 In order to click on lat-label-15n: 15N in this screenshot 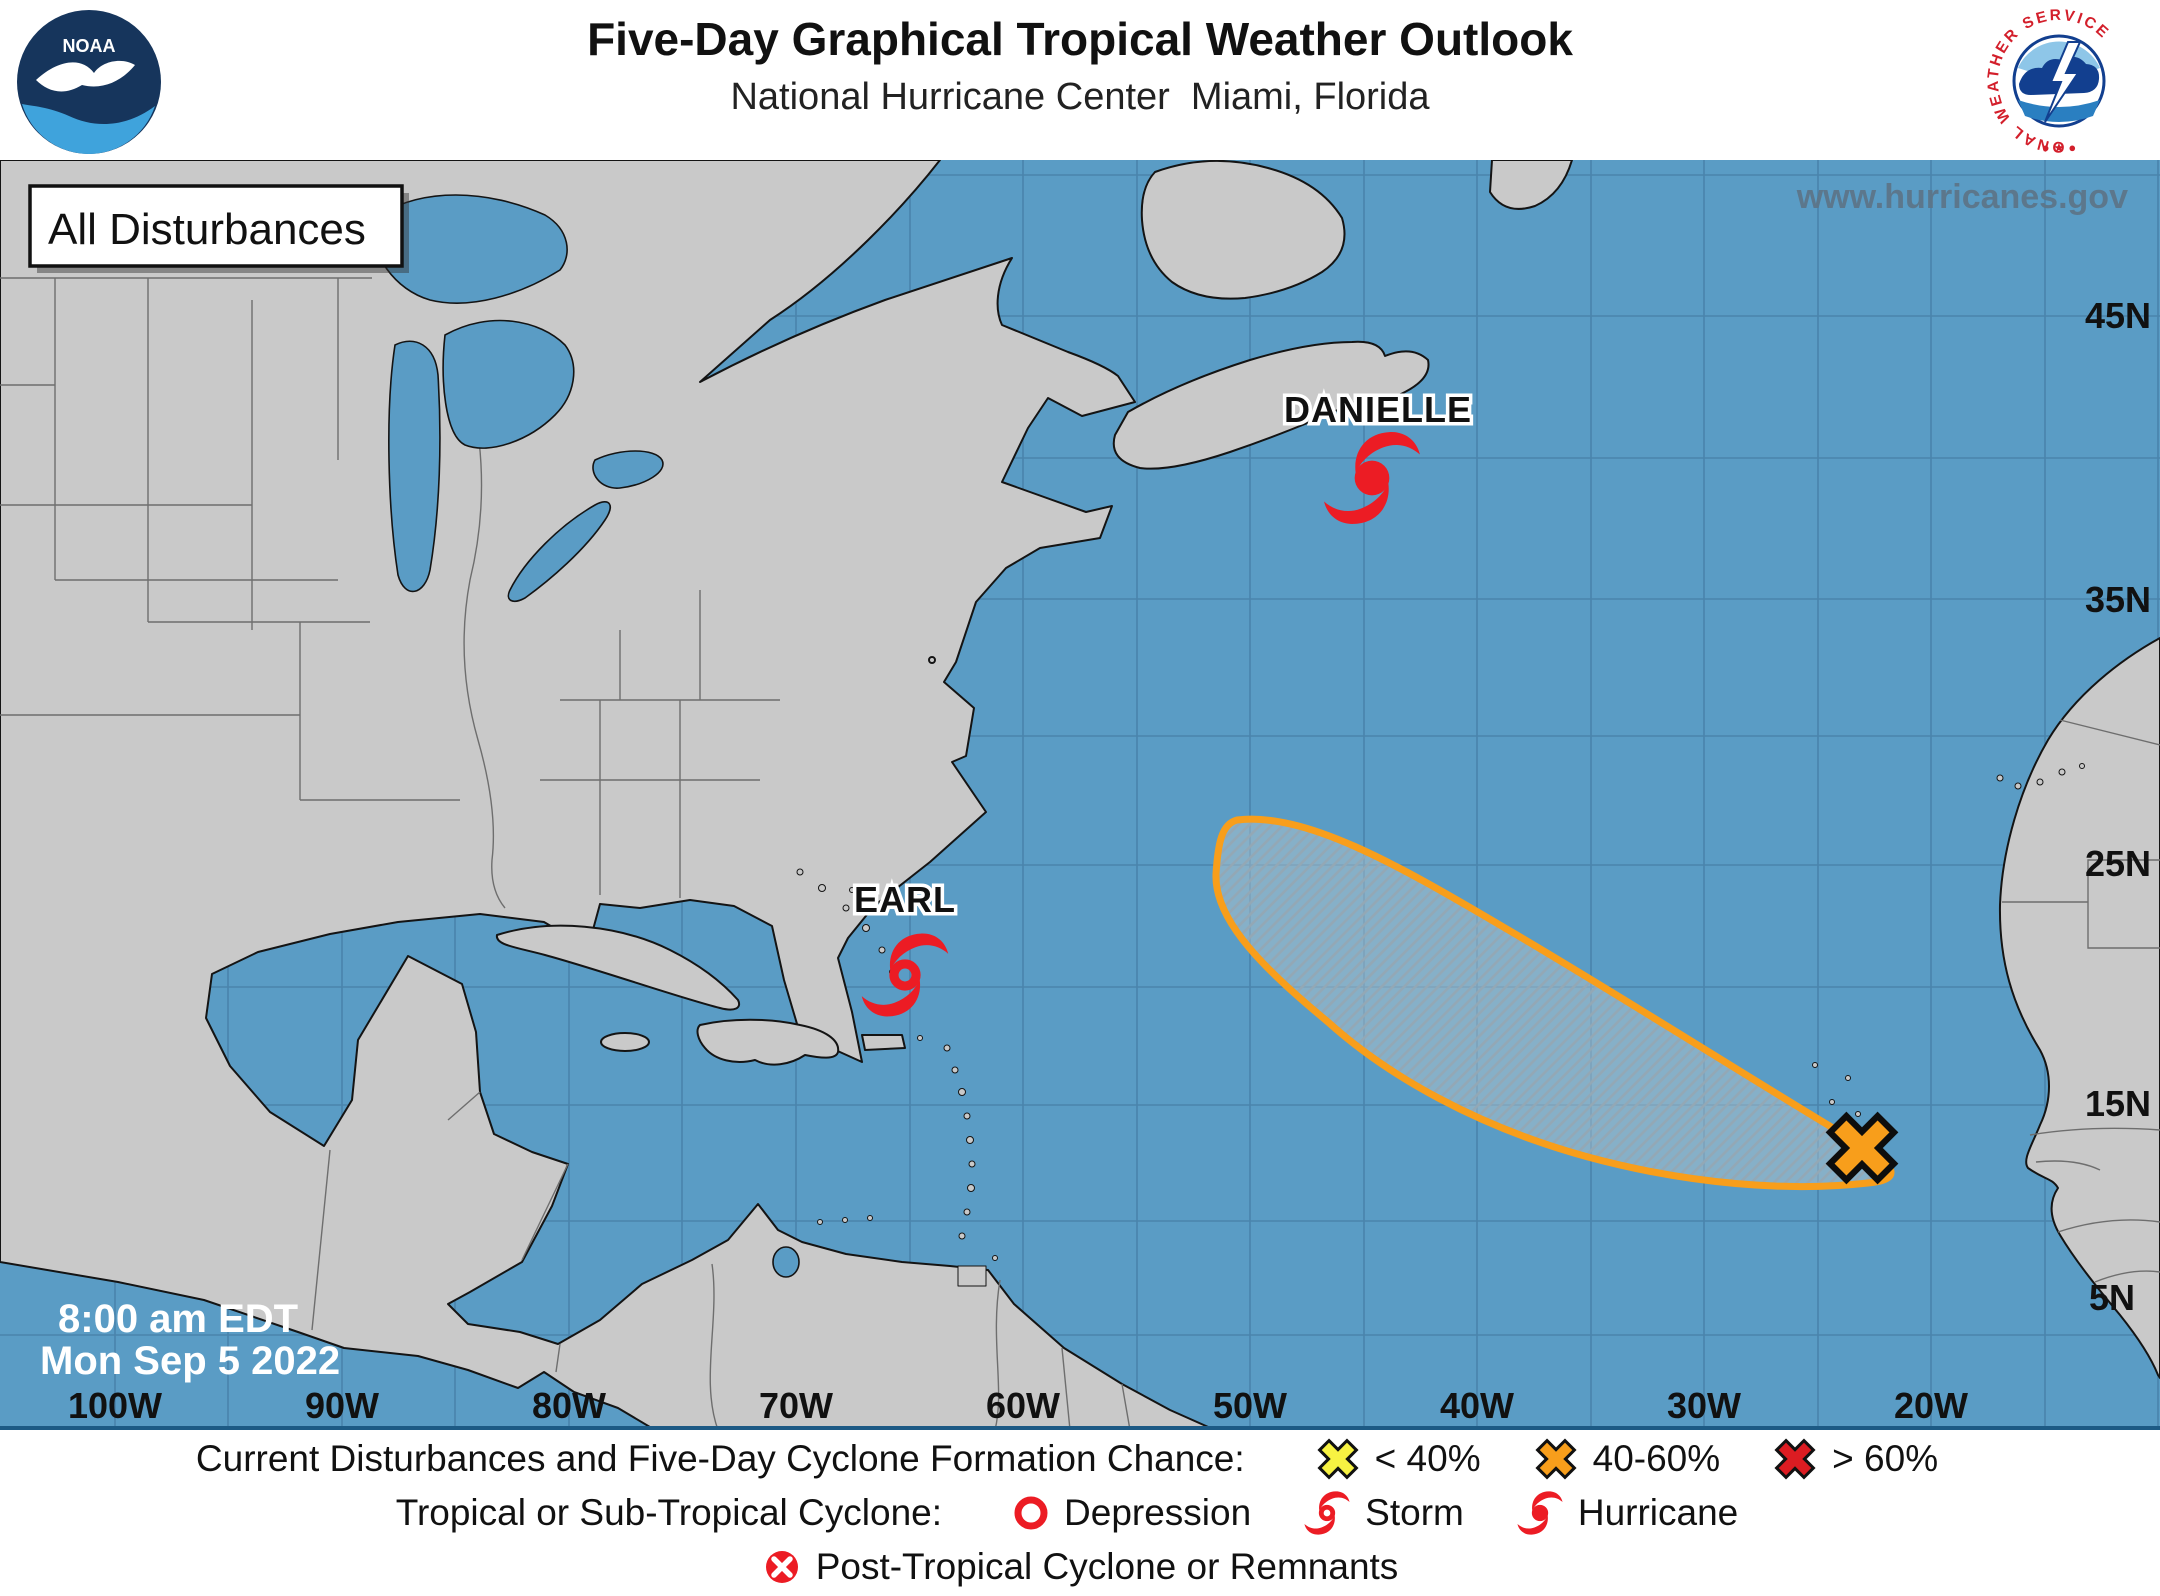, I will do `click(2118, 1103)`.